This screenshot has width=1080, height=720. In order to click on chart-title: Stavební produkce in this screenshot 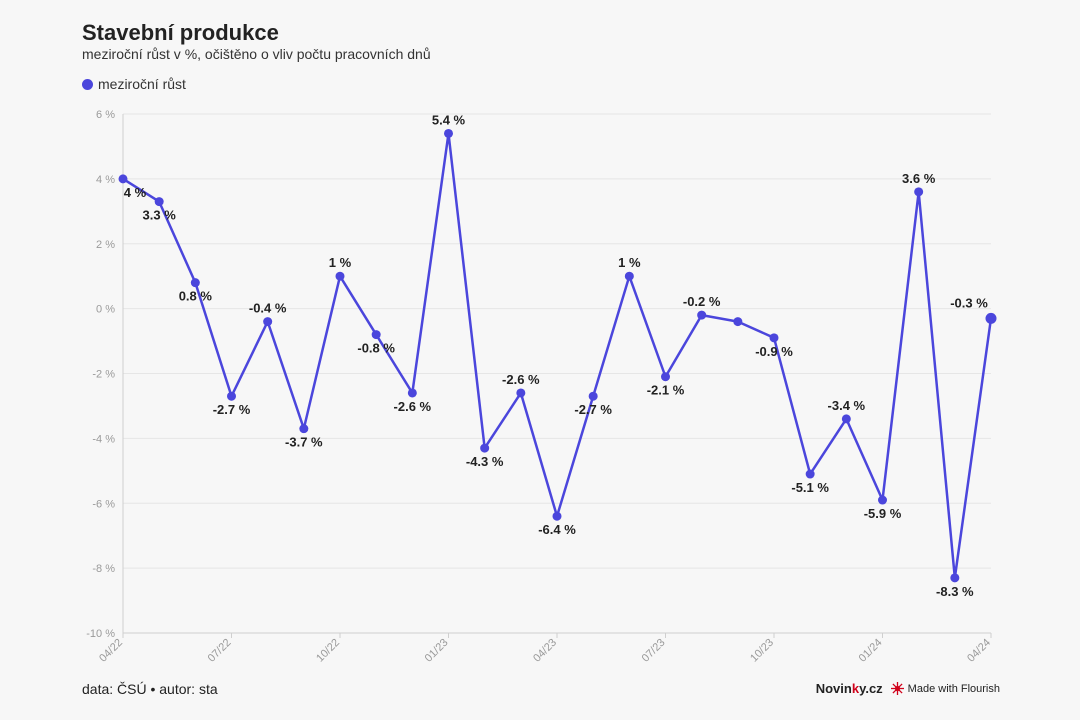, I will do `click(180, 32)`.